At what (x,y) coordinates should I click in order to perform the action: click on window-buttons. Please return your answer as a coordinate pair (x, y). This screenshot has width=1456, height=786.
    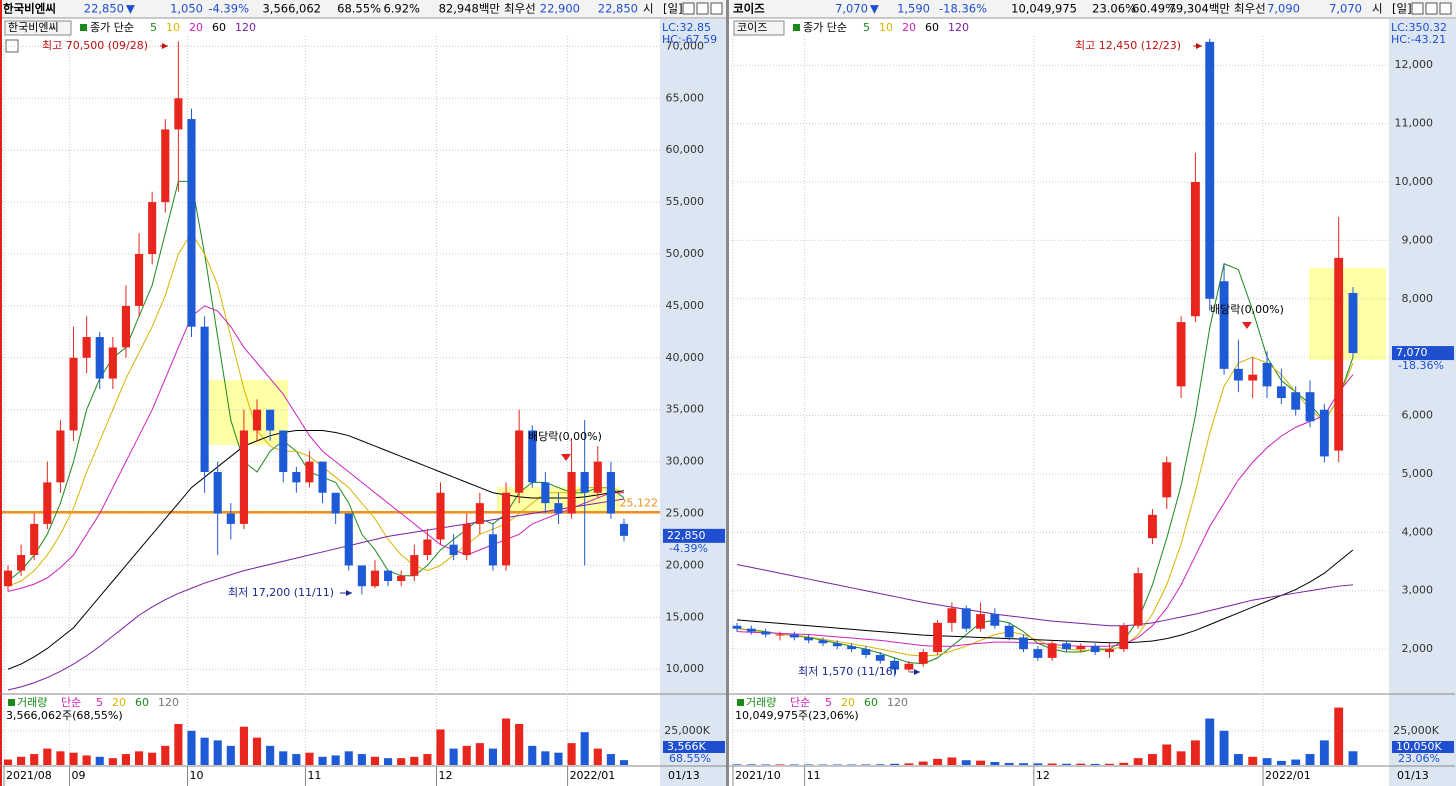
    Looking at the image, I should click on (1067, 8).